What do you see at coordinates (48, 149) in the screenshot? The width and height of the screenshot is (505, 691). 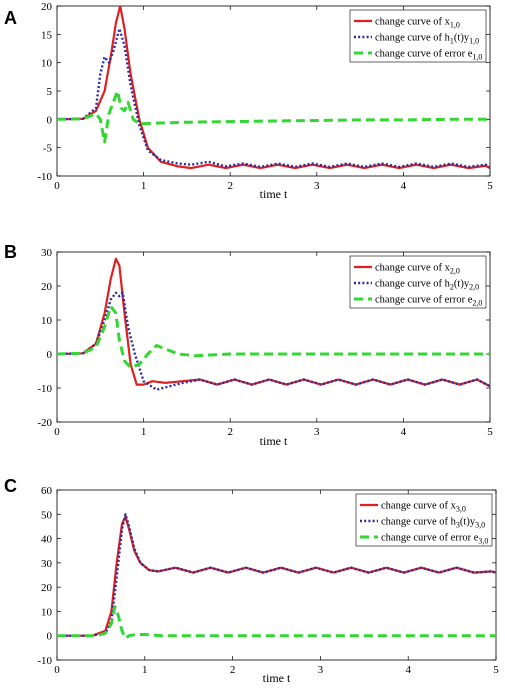 I see `y-tick-label: -5` at bounding box center [48, 149].